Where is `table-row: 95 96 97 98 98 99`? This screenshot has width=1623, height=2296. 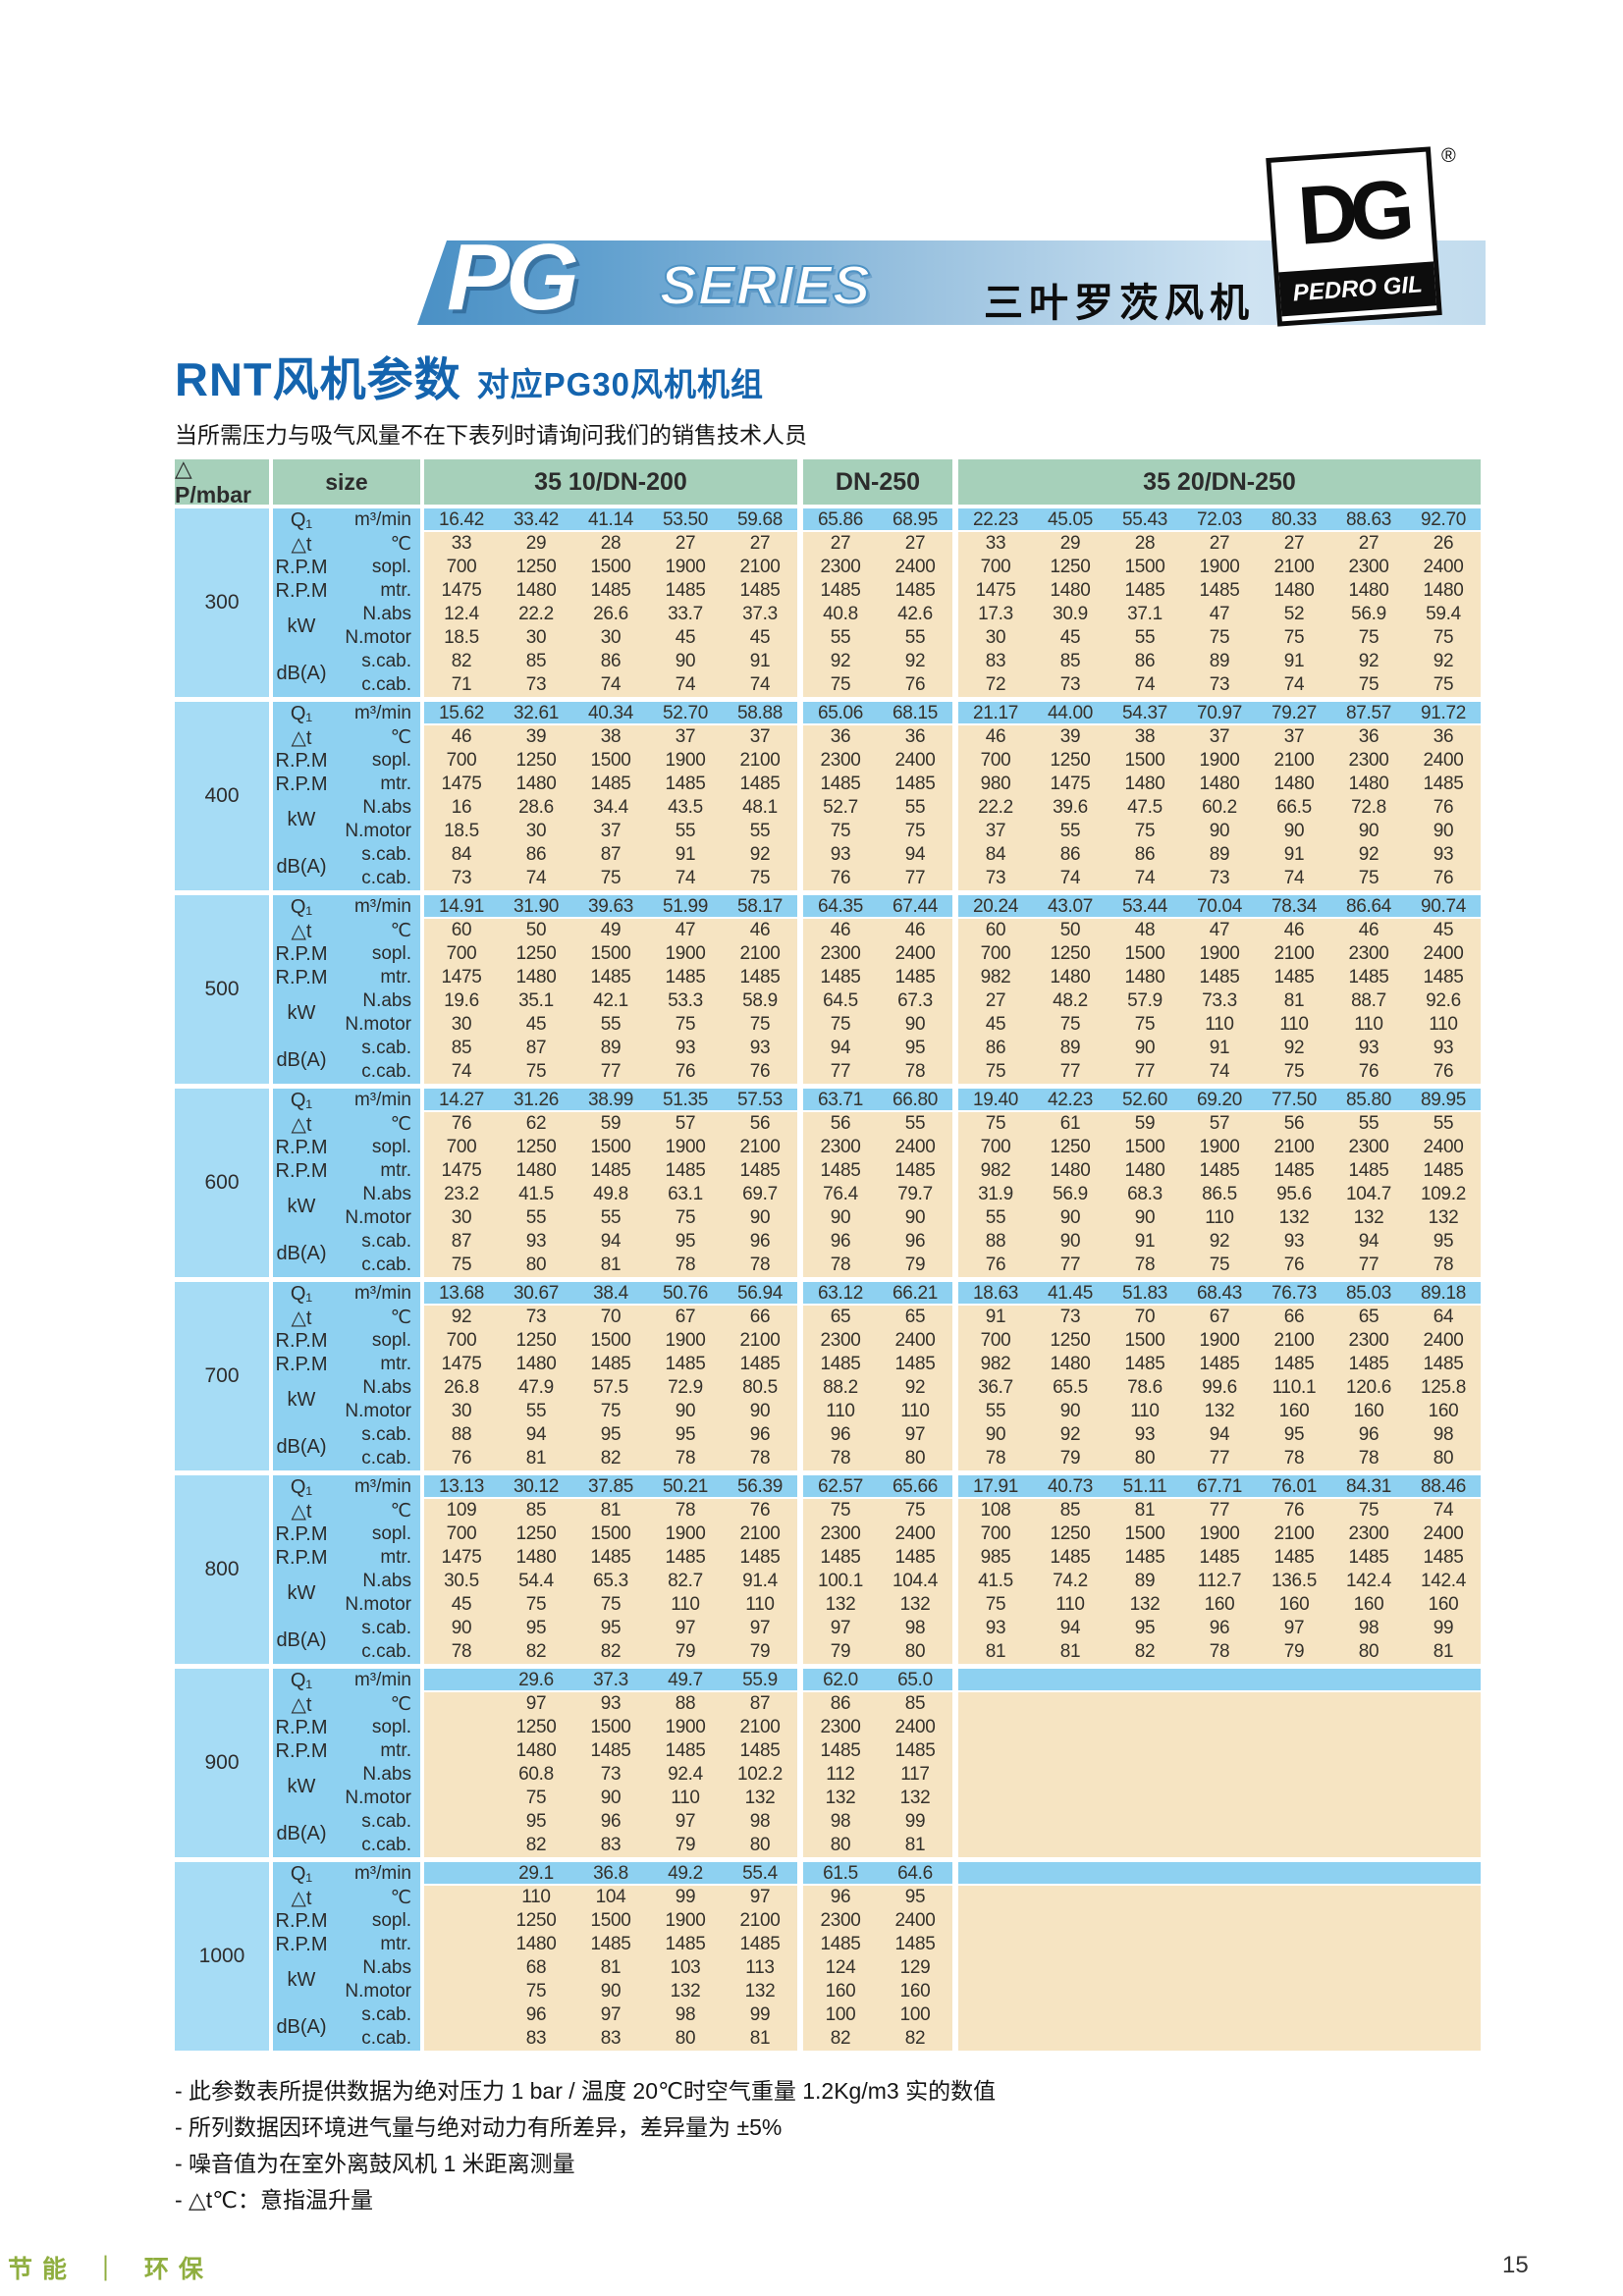 table-row: 95 96 97 98 98 99 is located at coordinates (952, 1822).